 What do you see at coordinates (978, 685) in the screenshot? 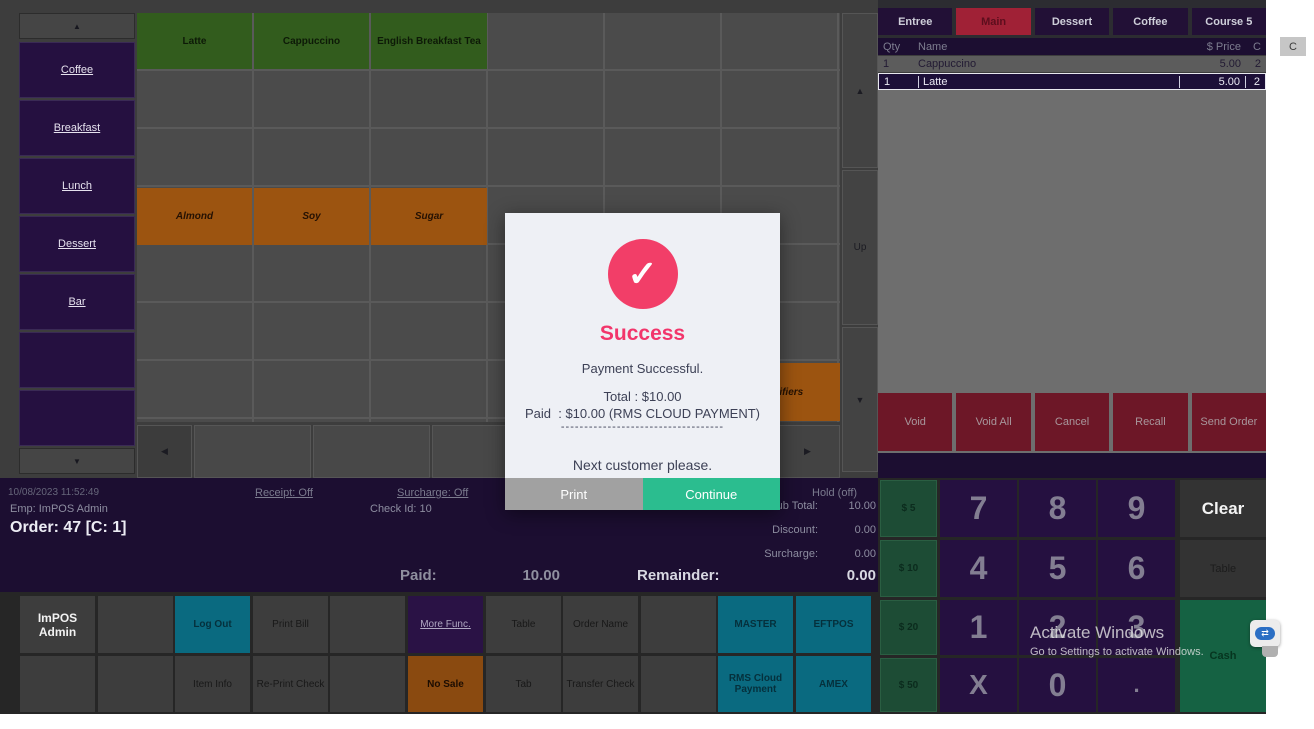
I see `numpad-multiply: X` at bounding box center [978, 685].